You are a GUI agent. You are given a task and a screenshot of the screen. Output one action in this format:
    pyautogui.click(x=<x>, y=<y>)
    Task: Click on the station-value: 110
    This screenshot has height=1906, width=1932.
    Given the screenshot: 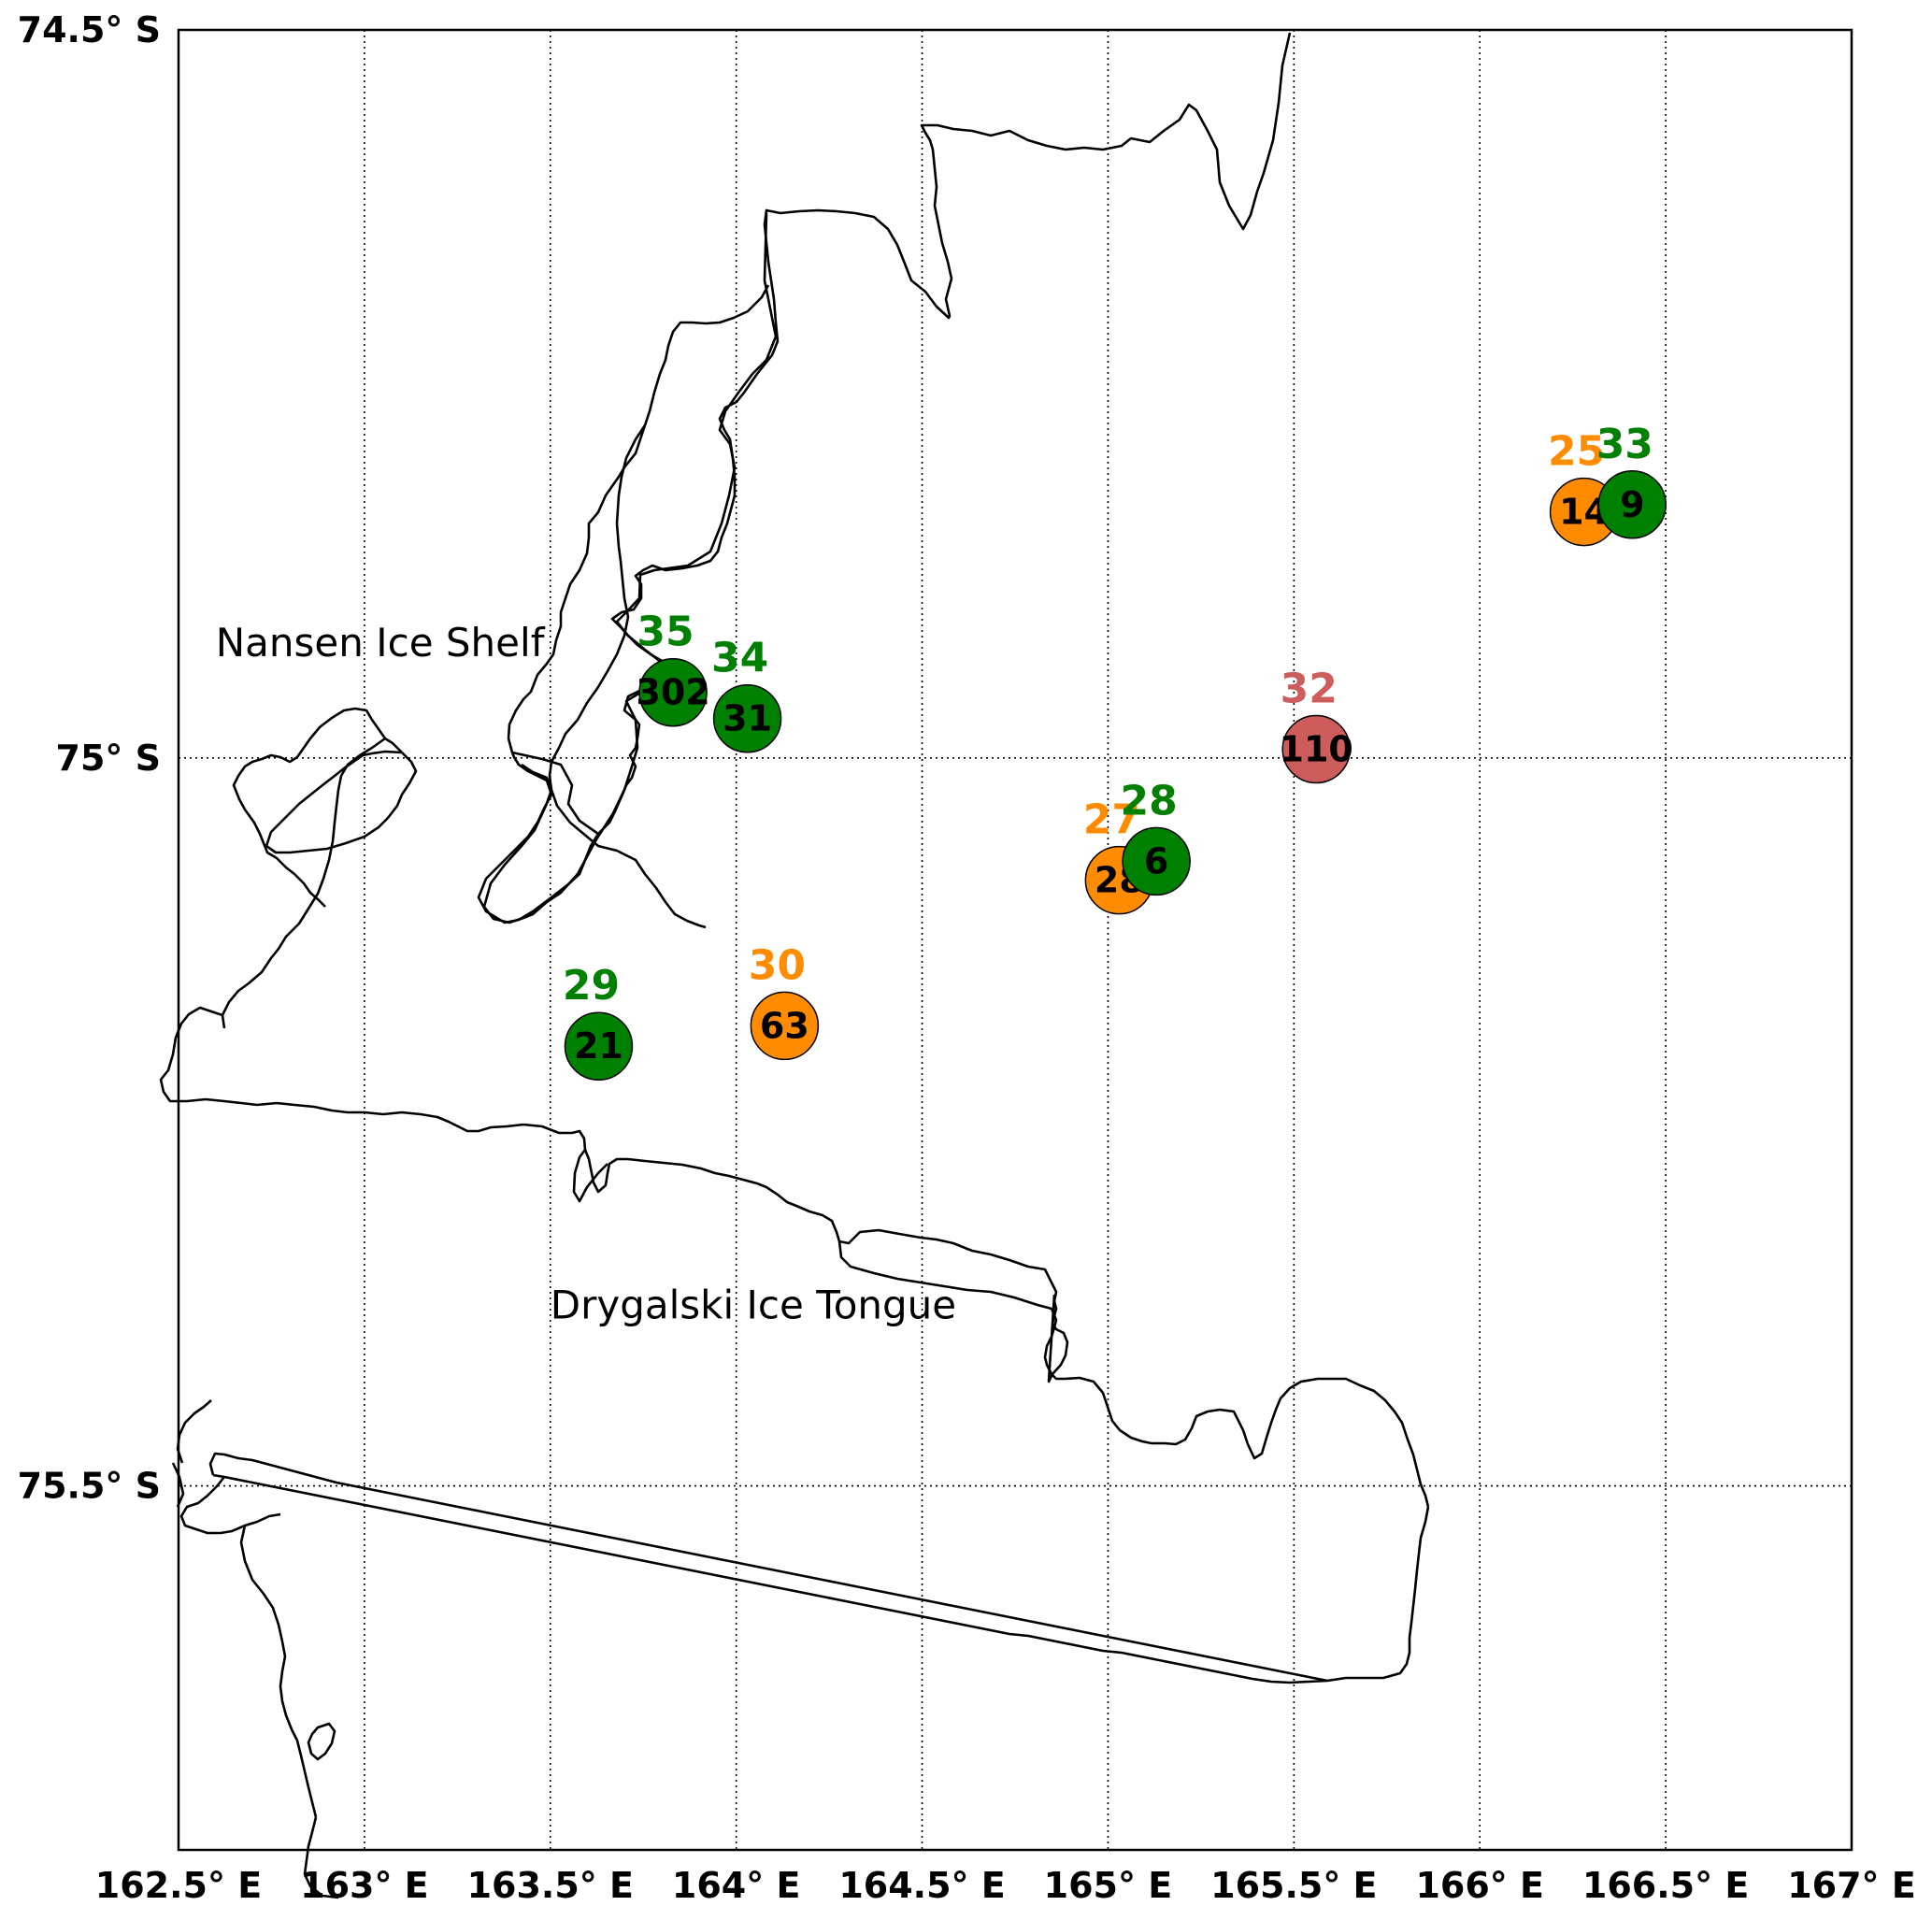 What is the action you would take?
    pyautogui.click(x=1316, y=749)
    